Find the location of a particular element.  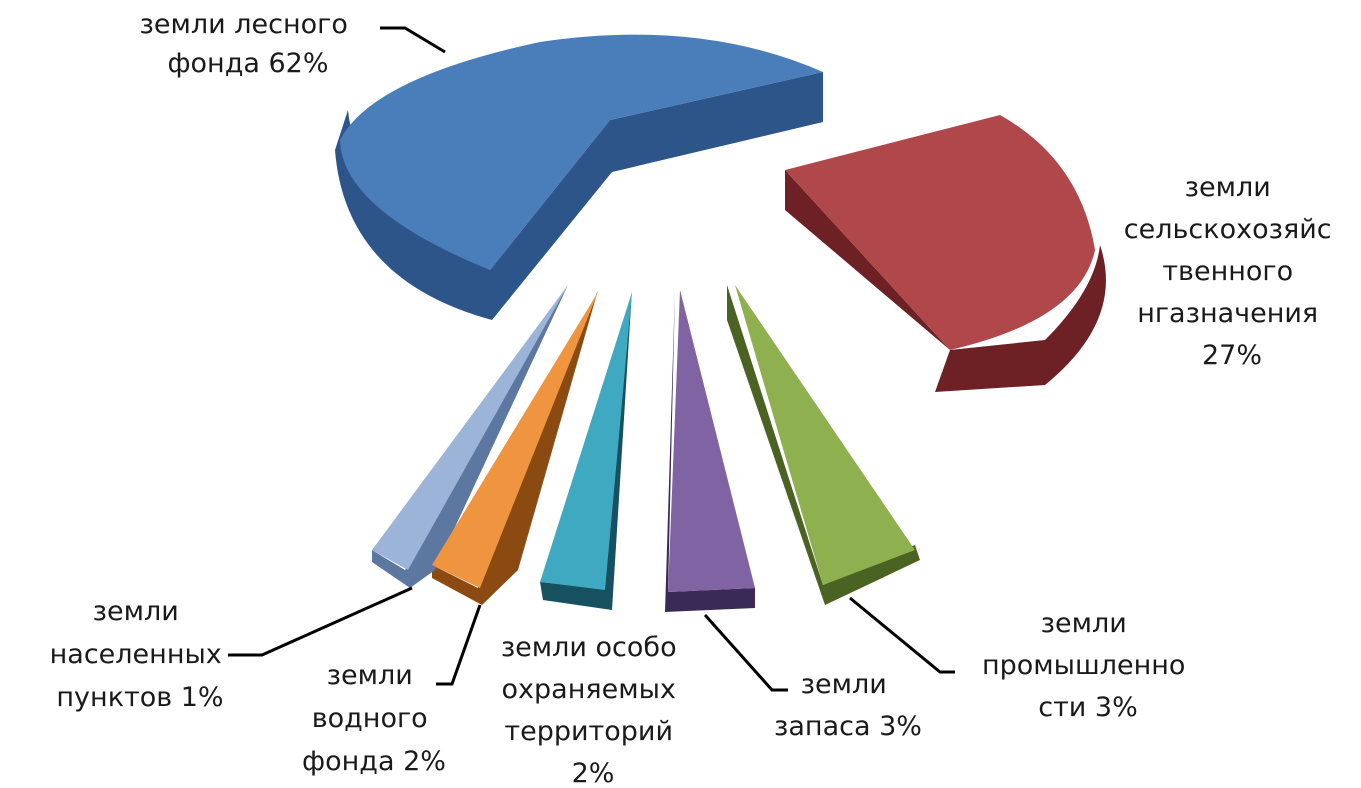

slice-depth-reserve is located at coordinates (710, 451).